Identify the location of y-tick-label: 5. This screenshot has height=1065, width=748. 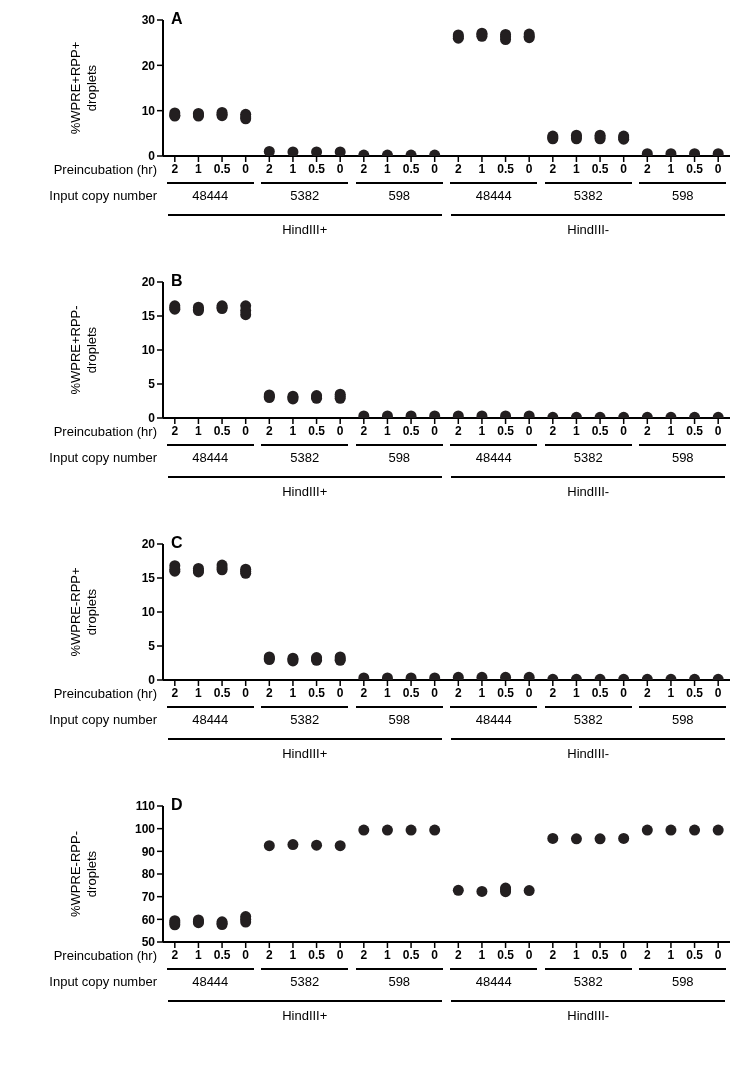
(152, 646).